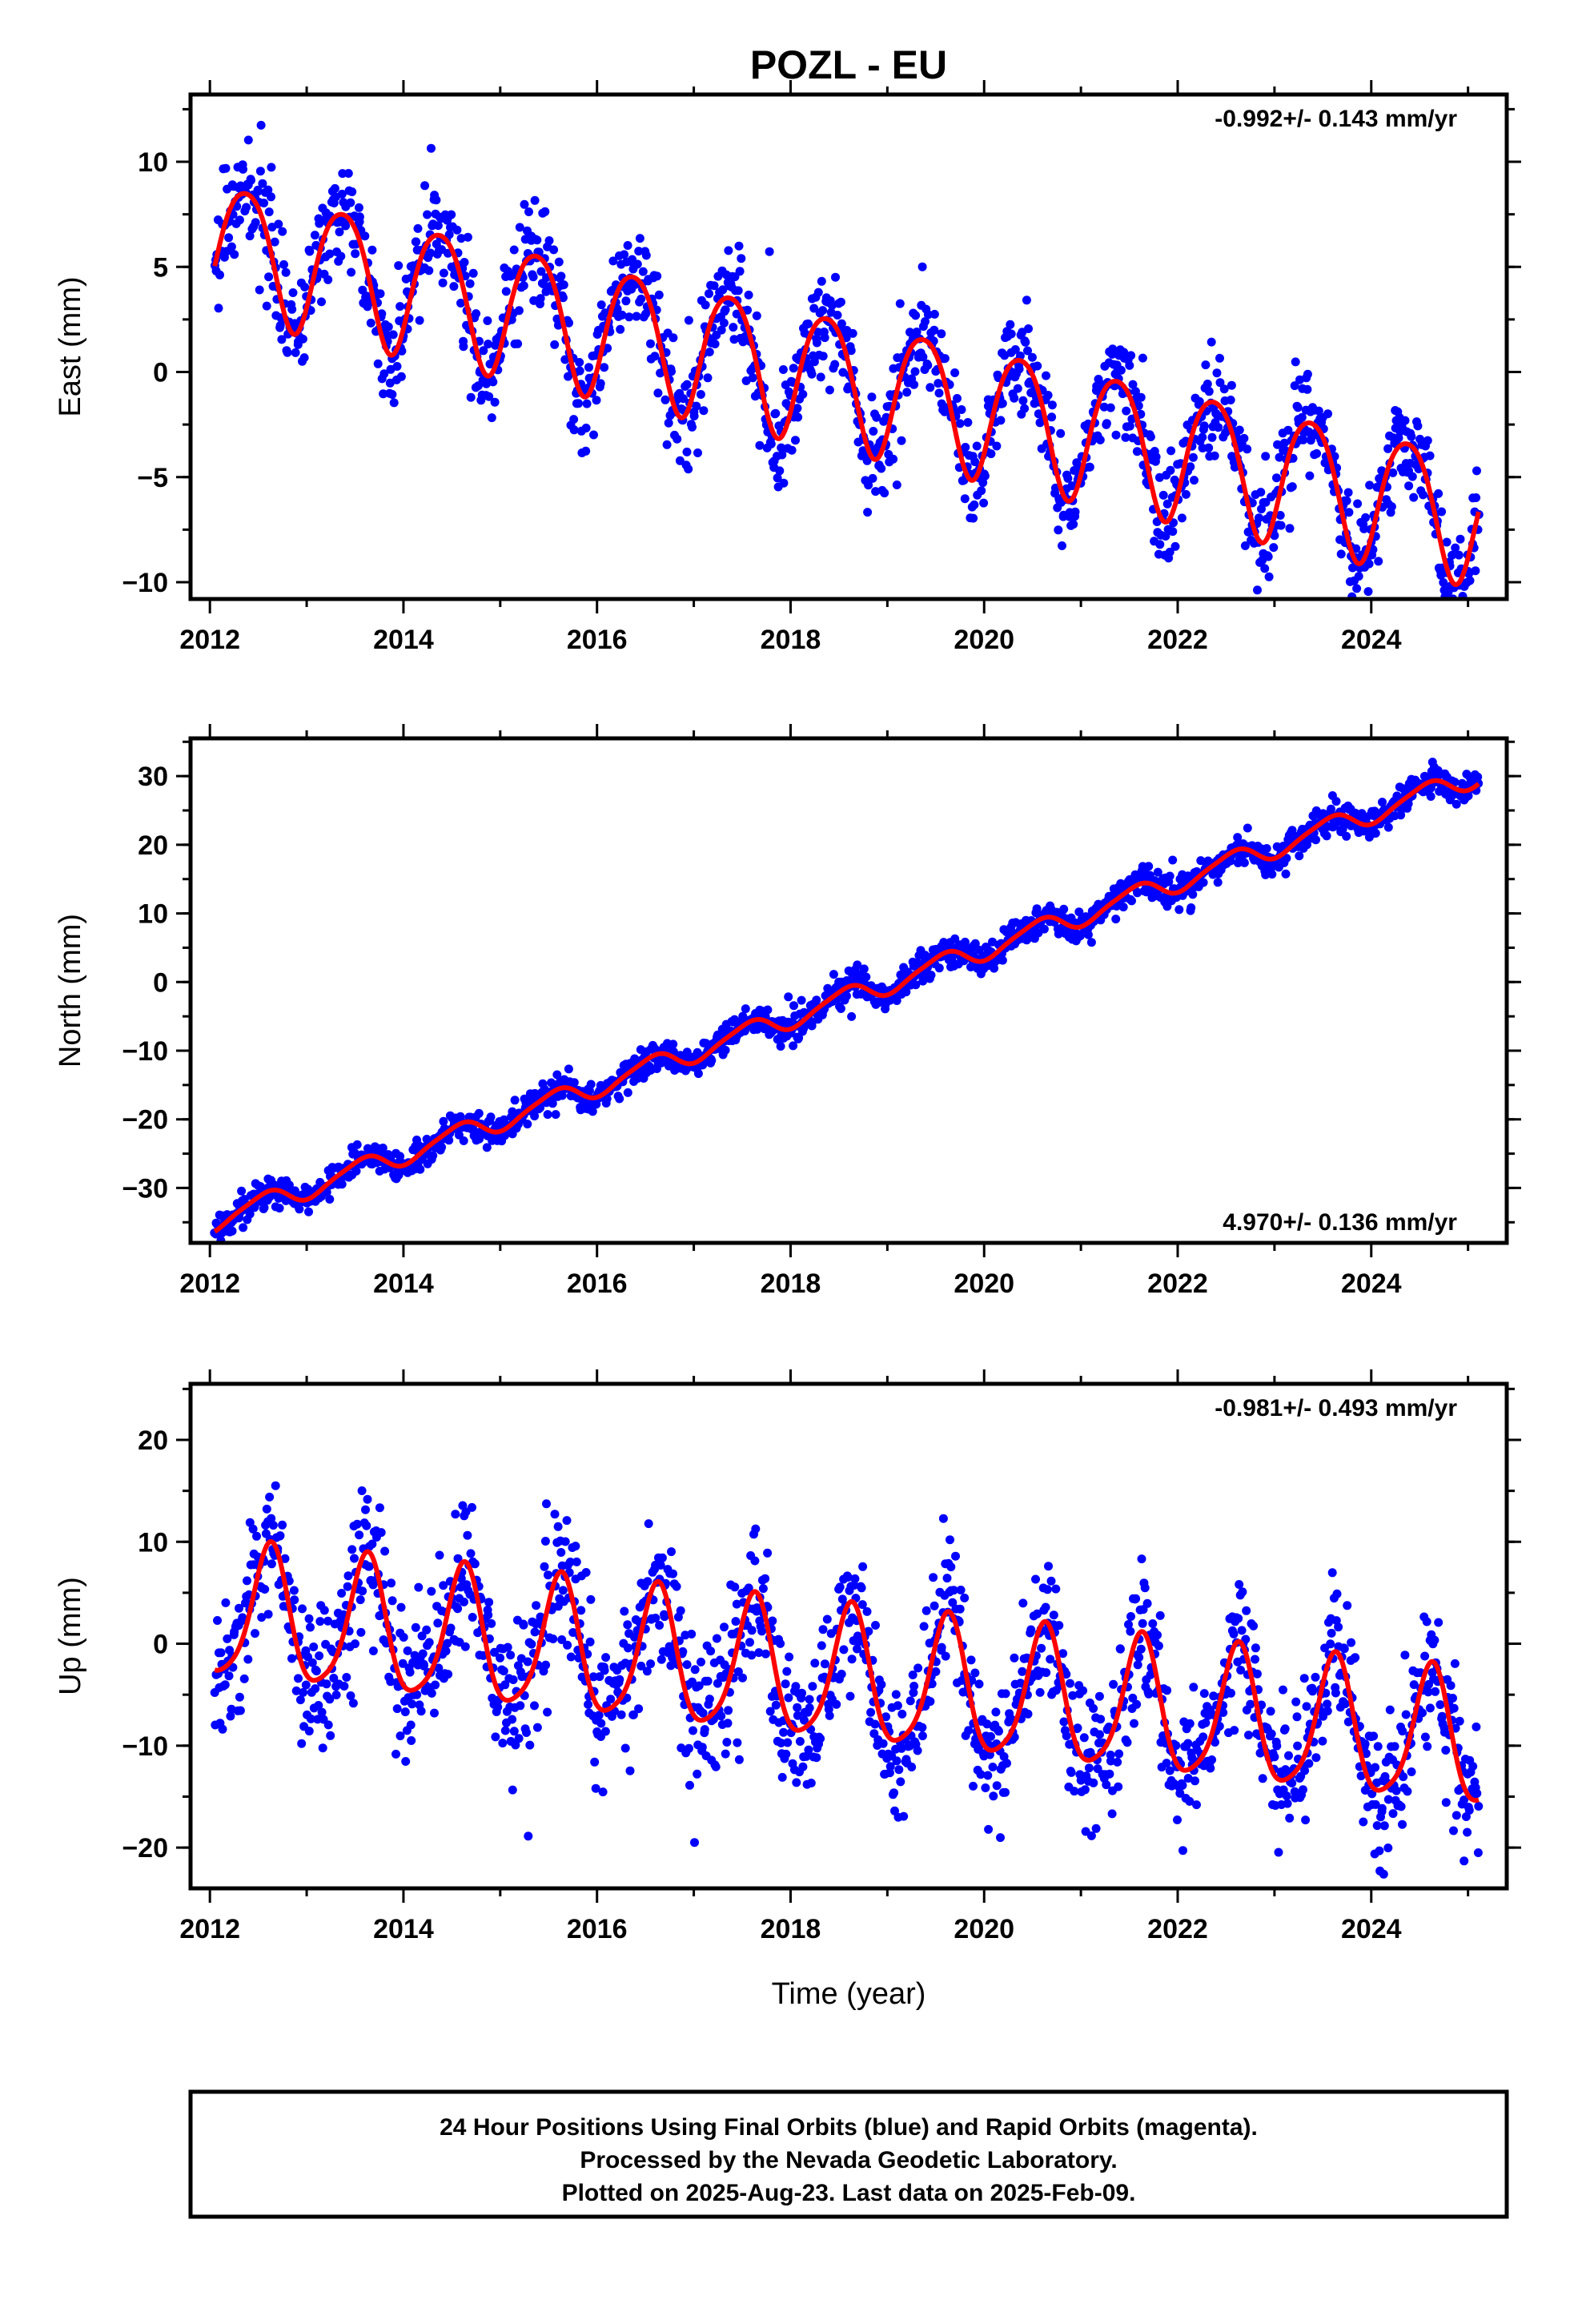 The image size is (1582, 2324). Describe the element at coordinates (847, 389) in the screenshot. I see `east-model-line` at that location.